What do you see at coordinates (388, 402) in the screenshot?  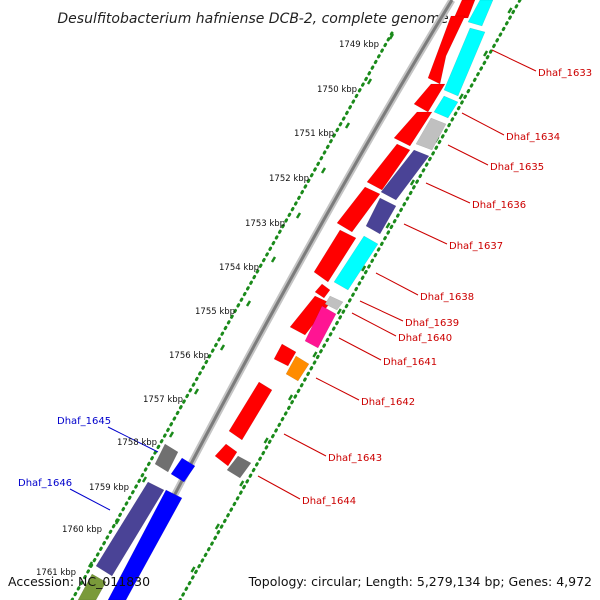 I see `gene-label-dhaf_1642: Dhaf_1642` at bounding box center [388, 402].